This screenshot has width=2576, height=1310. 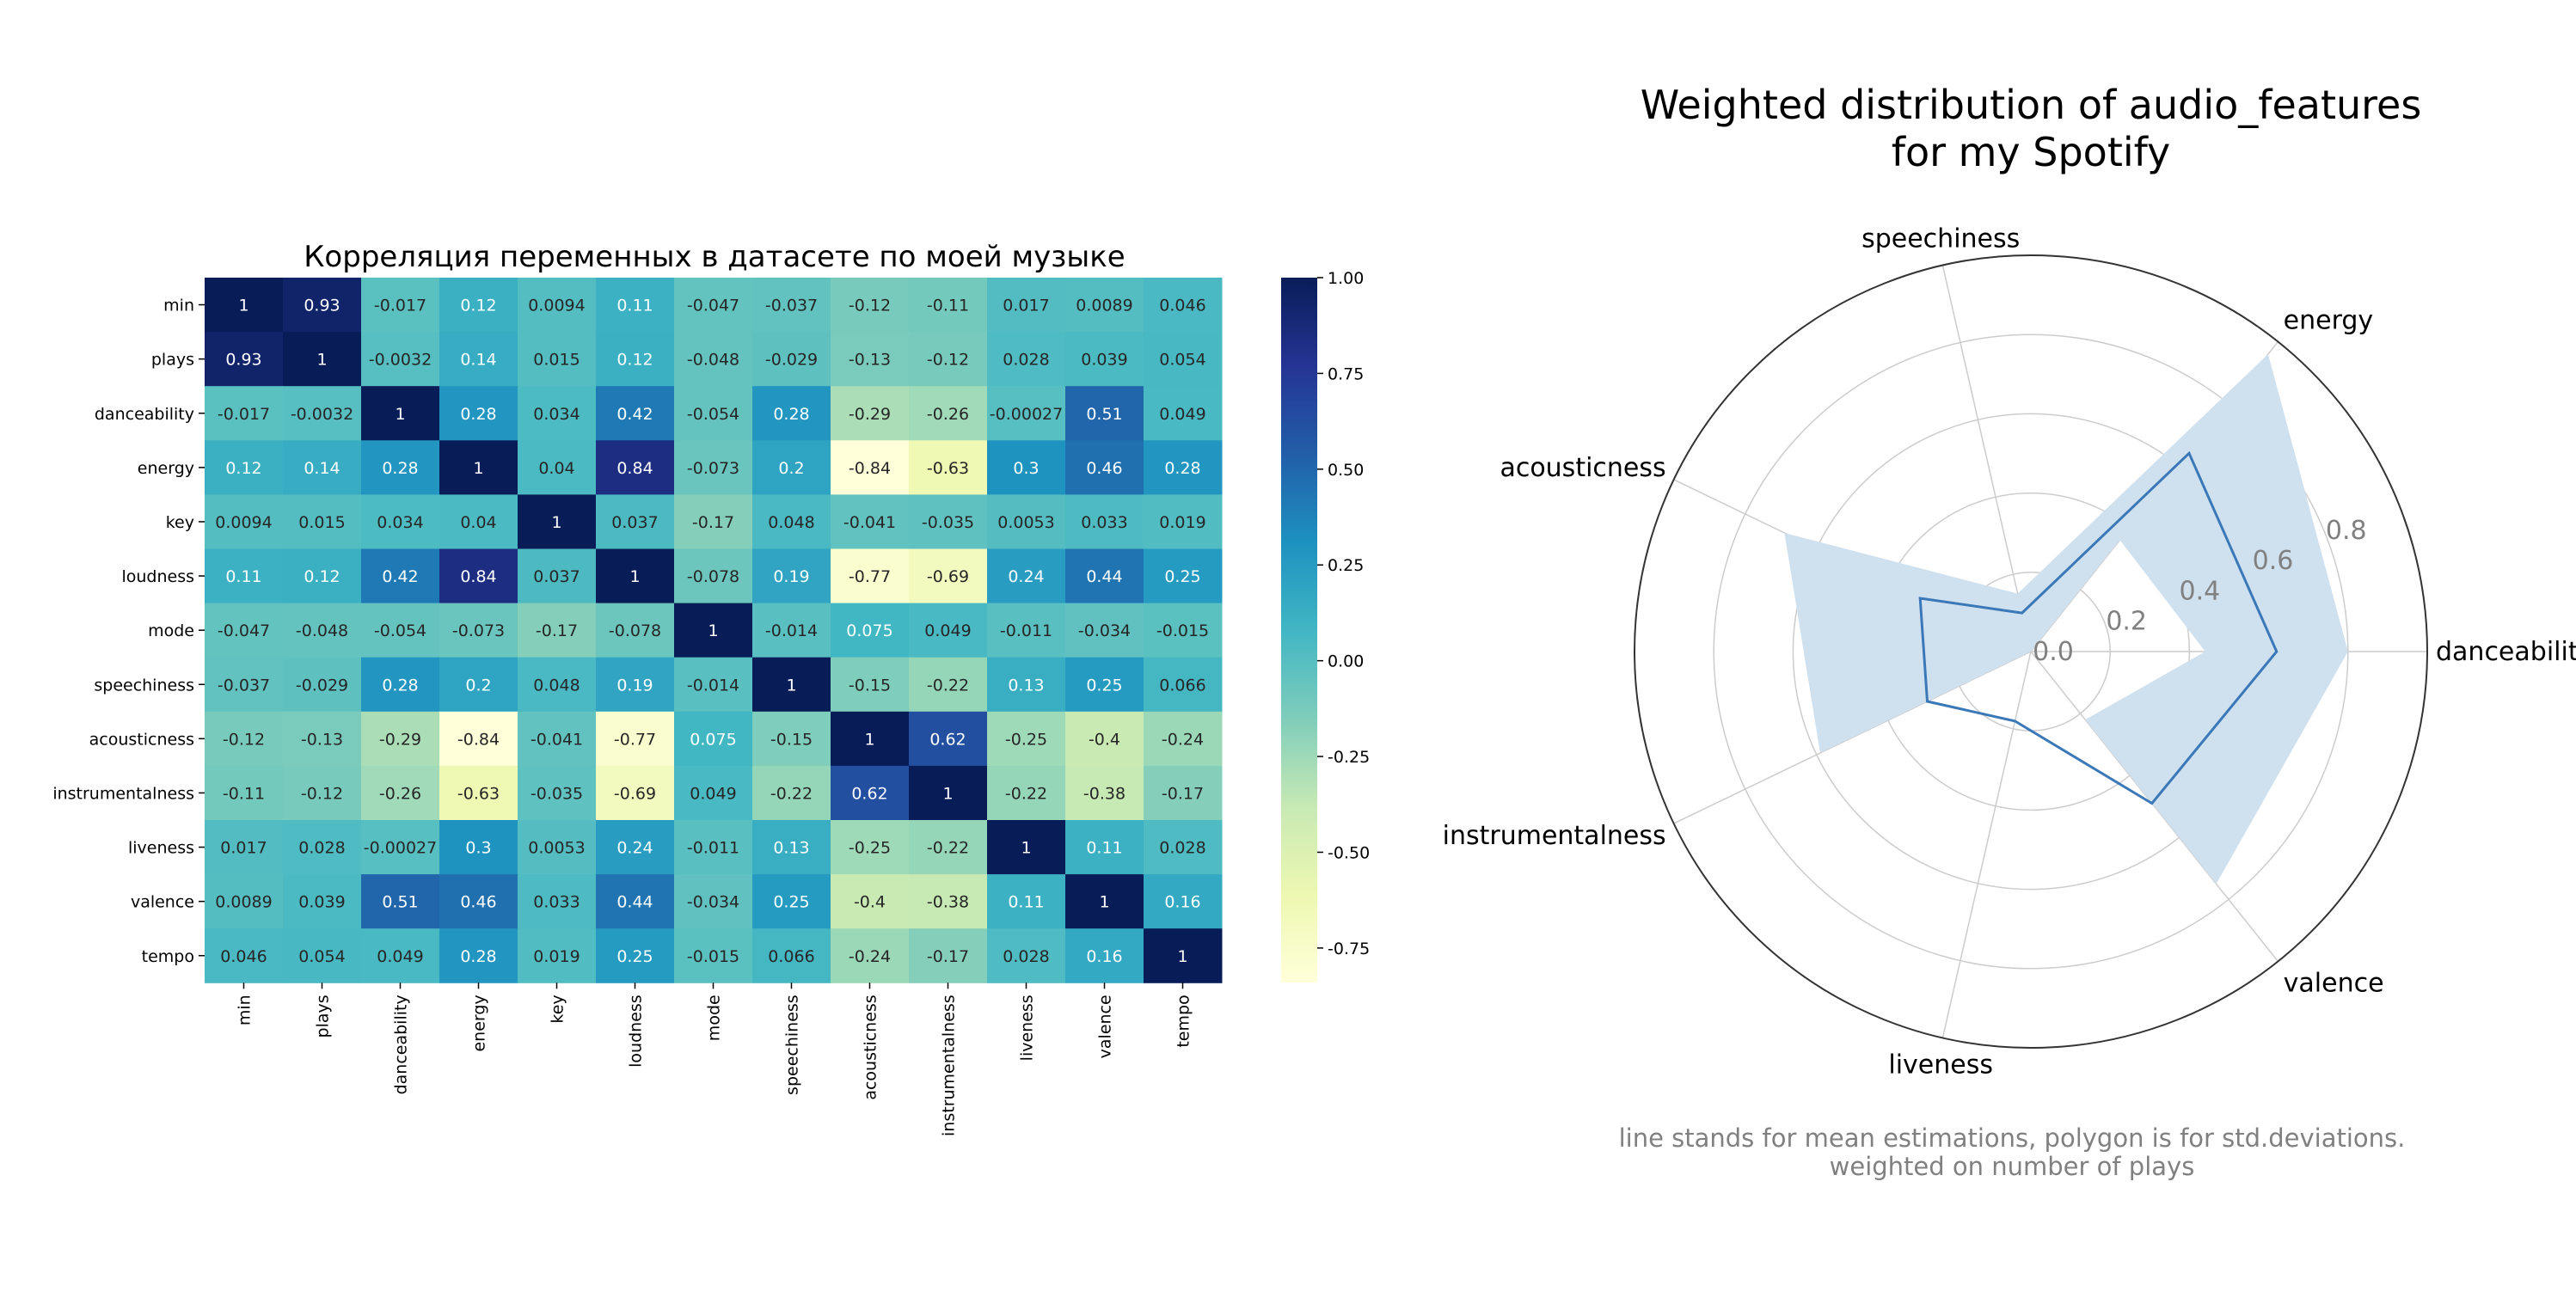 What do you see at coordinates (178, 306) in the screenshot?
I see `row-label: min` at bounding box center [178, 306].